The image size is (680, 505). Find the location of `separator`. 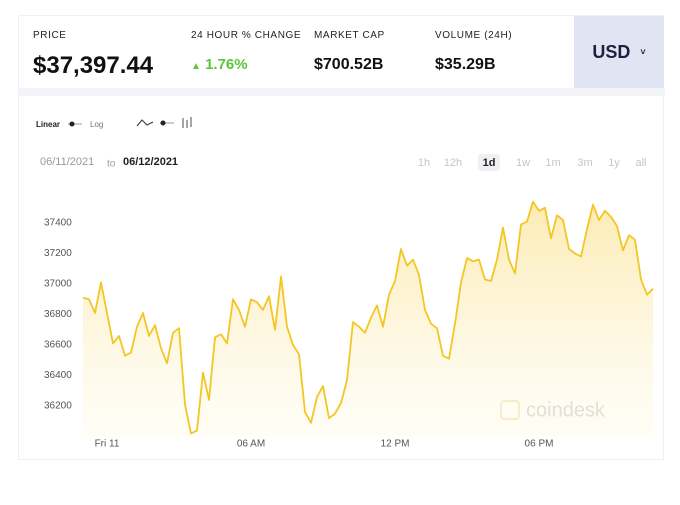

separator is located at coordinates (342, 92).